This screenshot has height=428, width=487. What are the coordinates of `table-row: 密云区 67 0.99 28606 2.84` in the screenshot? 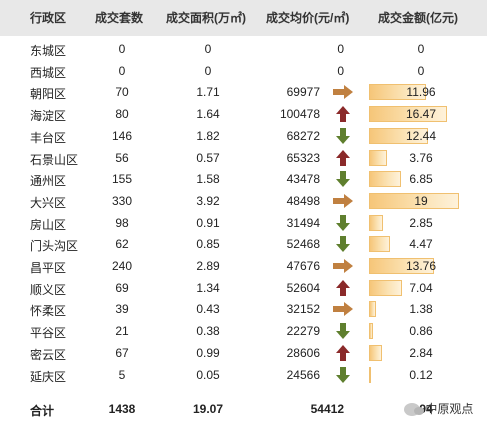 It's located at (243, 353).